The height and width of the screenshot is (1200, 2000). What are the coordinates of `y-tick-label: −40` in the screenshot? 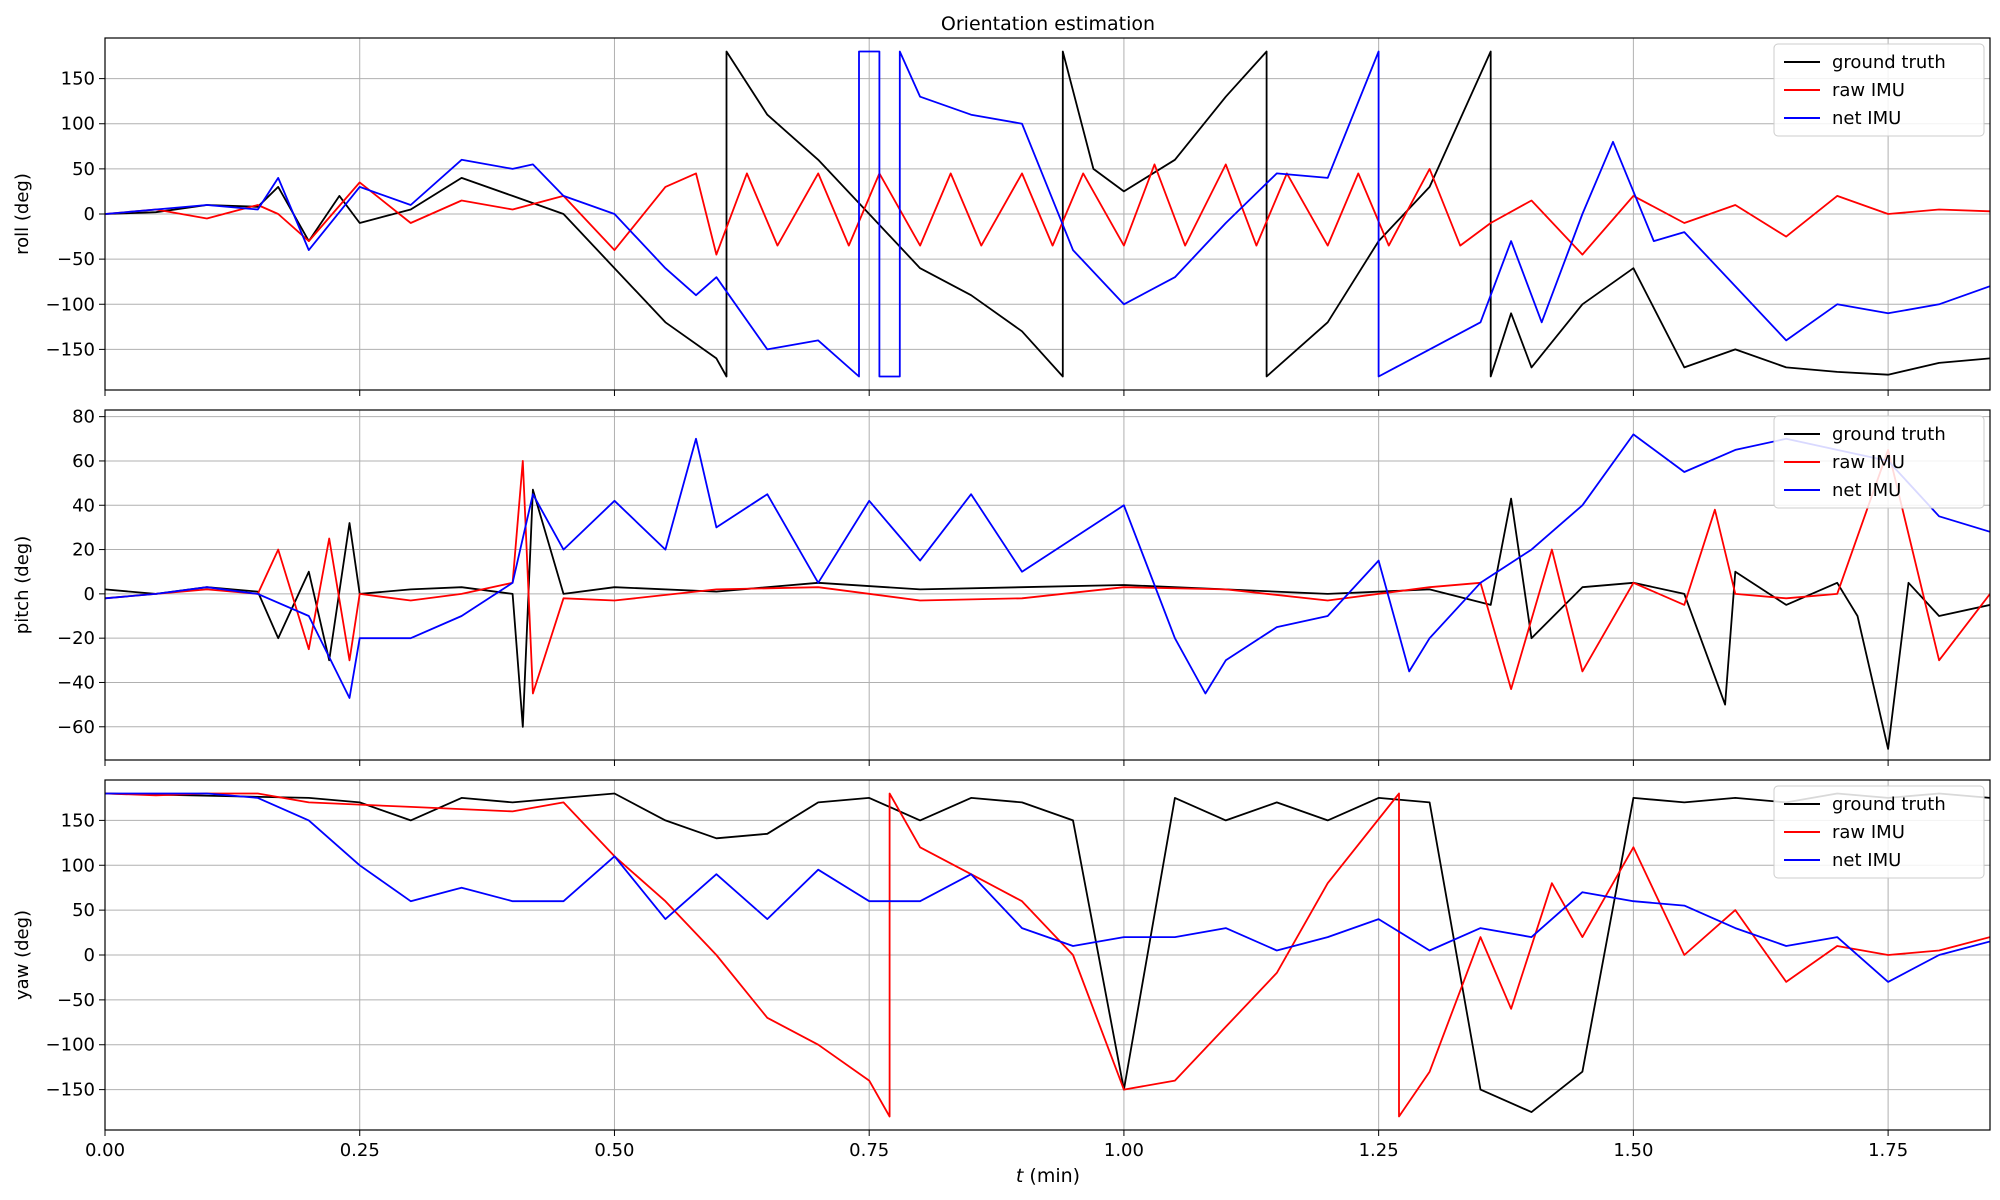 It's located at (76, 682).